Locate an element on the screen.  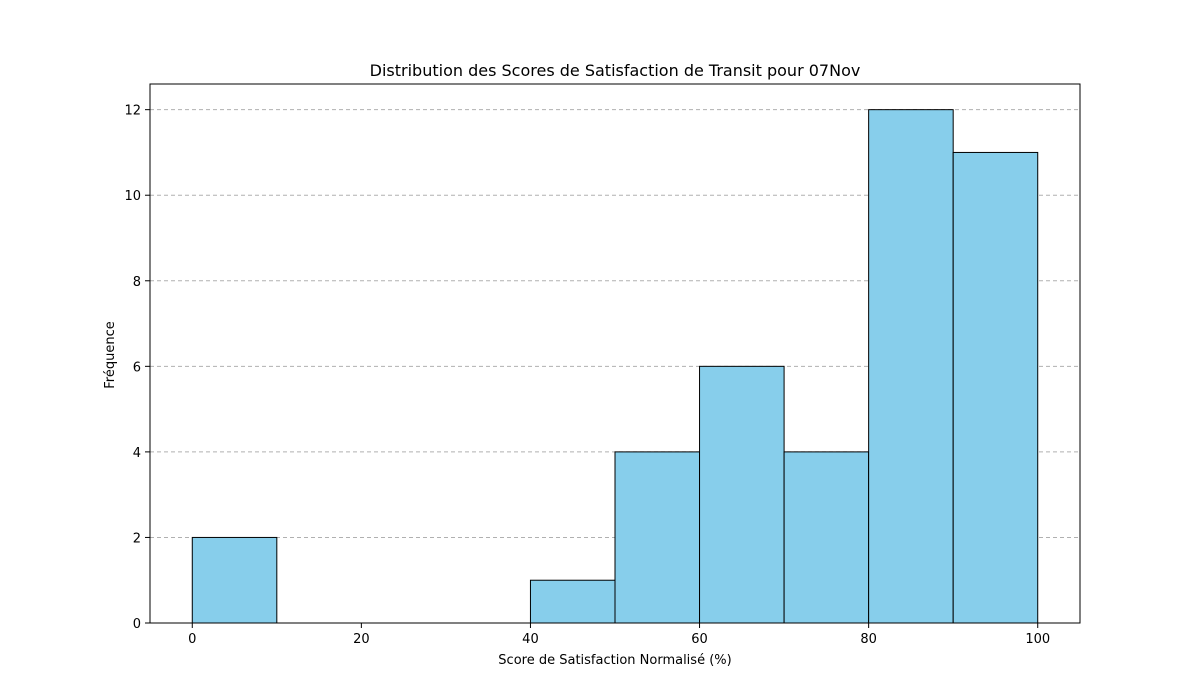
y-tick-label-0: 0 is located at coordinates (137, 624).